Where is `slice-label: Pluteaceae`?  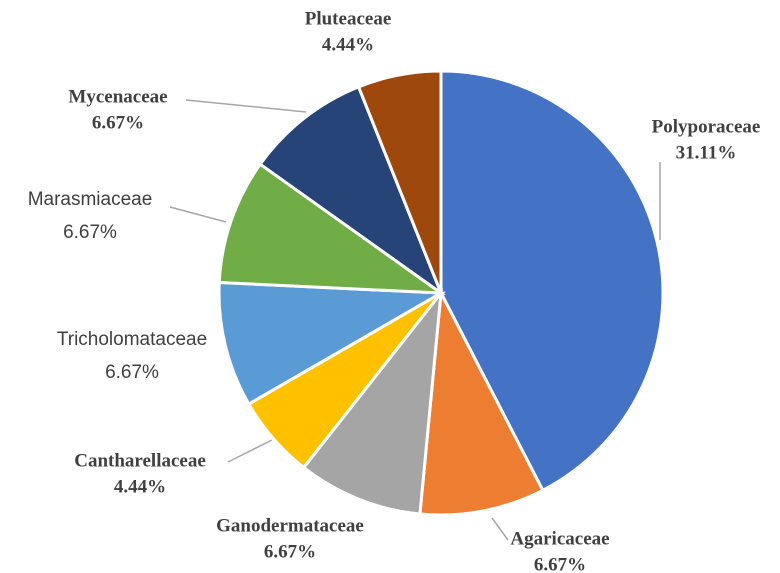 slice-label: Pluteaceae is located at coordinates (348, 18).